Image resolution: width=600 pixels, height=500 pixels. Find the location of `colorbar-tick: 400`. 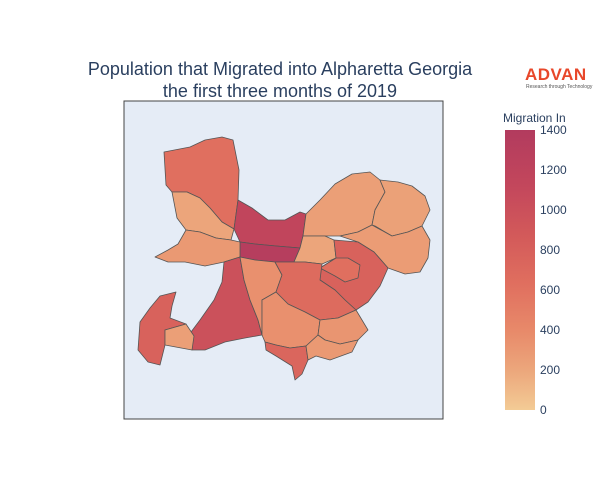

colorbar-tick: 400 is located at coordinates (550, 330).